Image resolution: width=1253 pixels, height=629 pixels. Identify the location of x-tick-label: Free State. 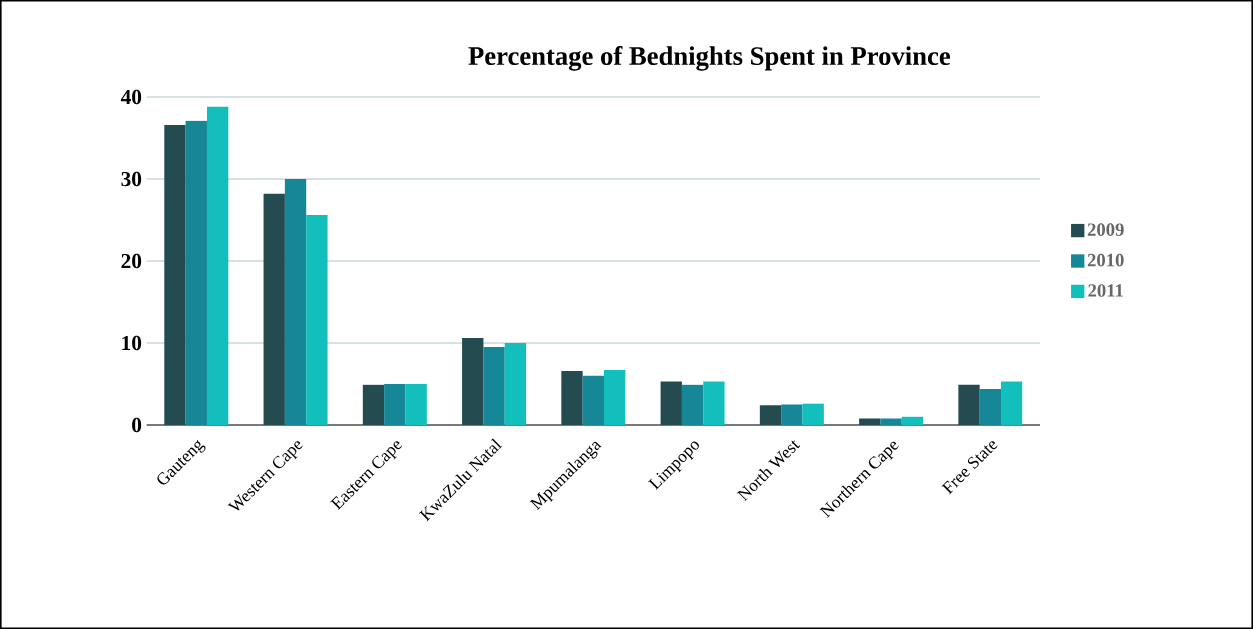
(969, 468).